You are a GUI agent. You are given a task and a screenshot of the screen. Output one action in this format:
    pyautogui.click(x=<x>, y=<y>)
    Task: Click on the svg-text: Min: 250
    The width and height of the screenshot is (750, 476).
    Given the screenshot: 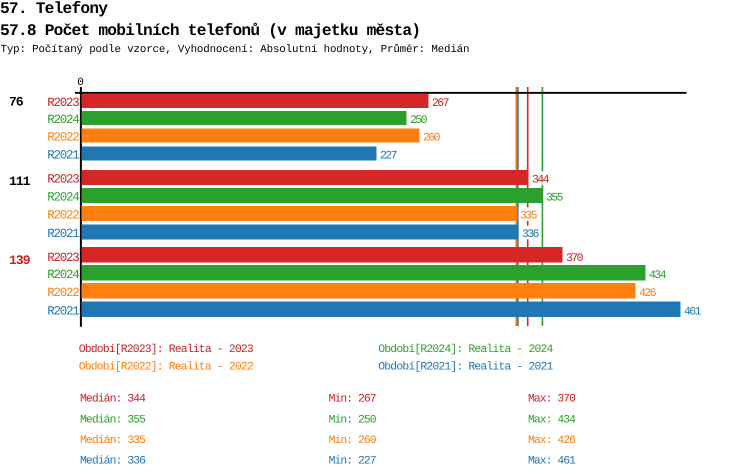 What is the action you would take?
    pyautogui.click(x=353, y=419)
    